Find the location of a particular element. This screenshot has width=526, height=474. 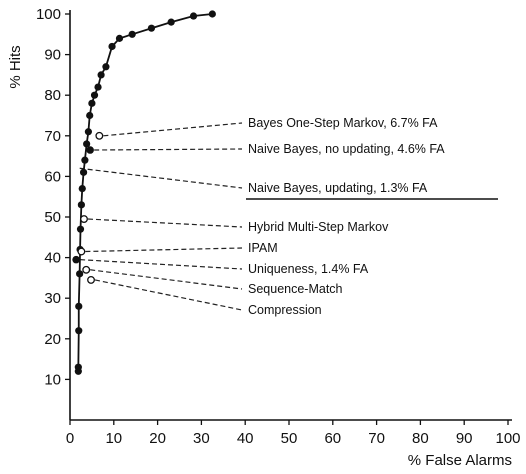

y-tick-label: 40 is located at coordinates (52, 258).